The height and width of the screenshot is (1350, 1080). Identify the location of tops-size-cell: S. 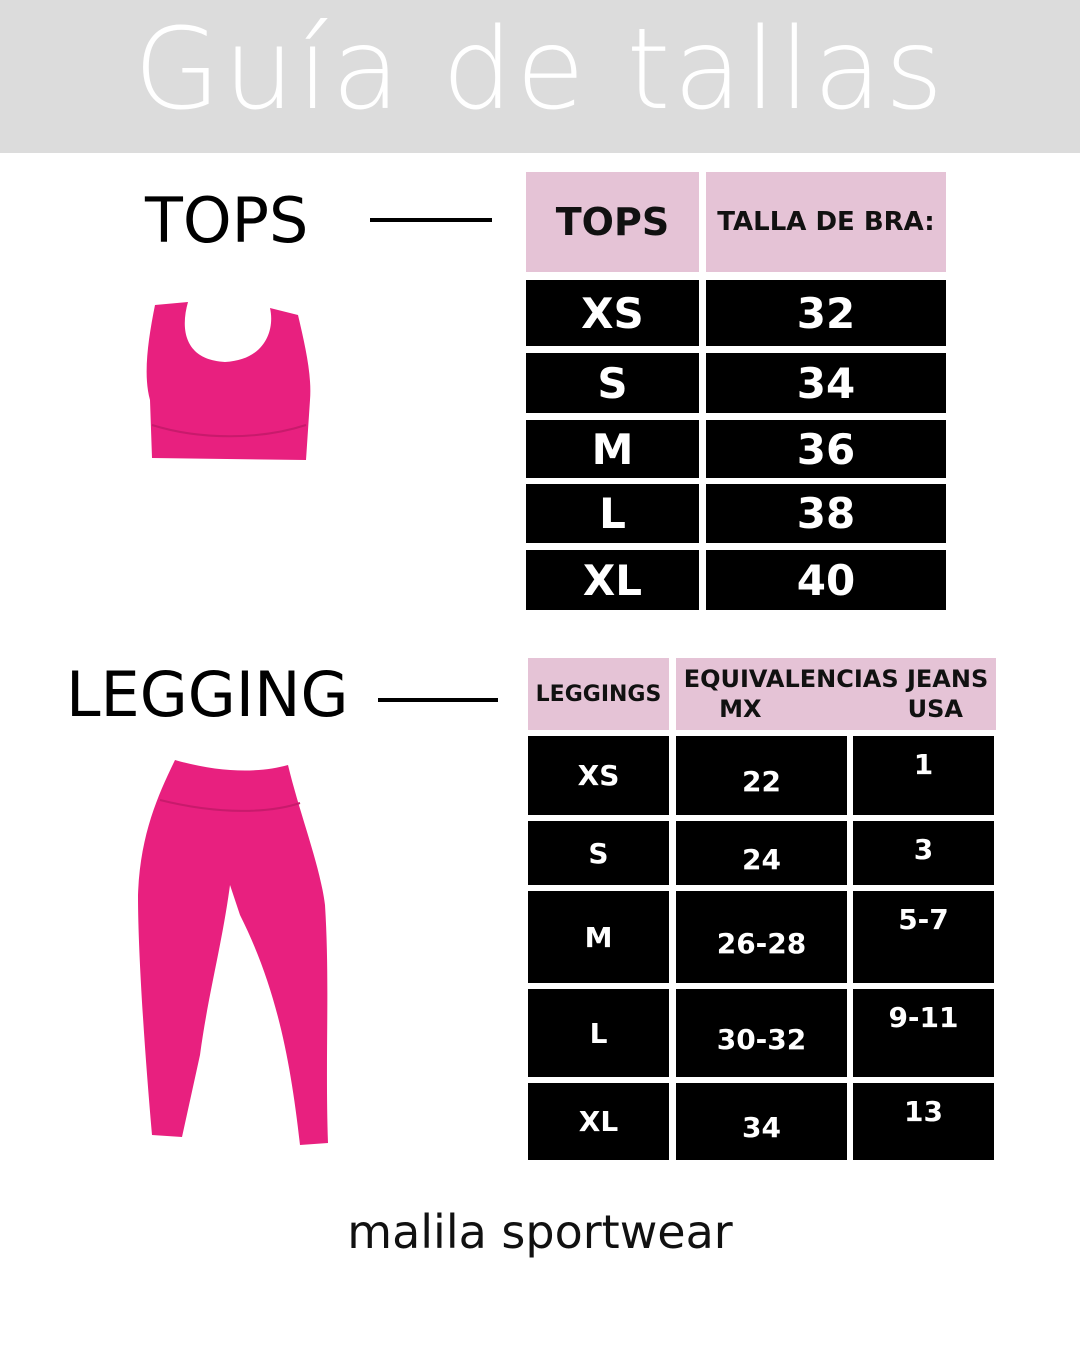
(612, 383).